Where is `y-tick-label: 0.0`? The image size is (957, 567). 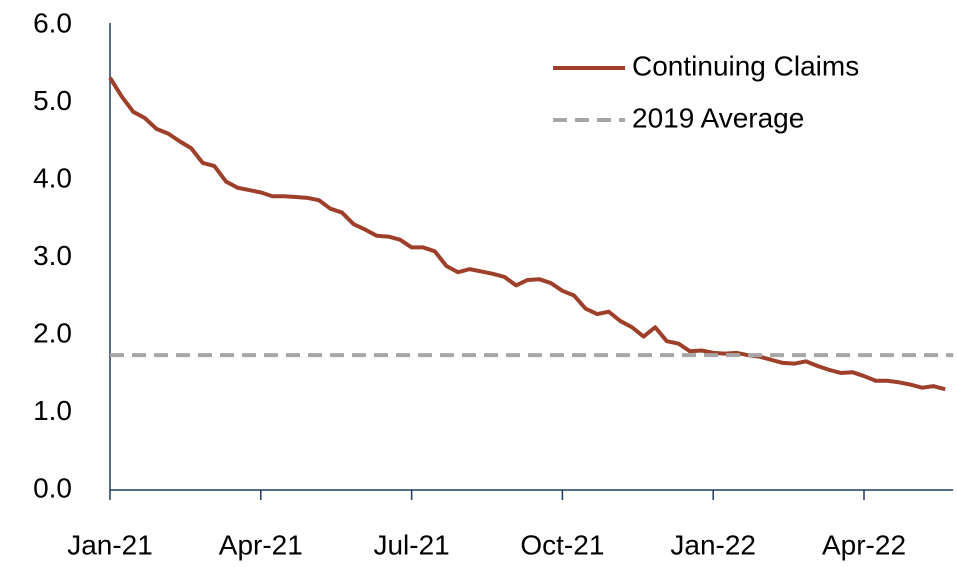
y-tick-label: 0.0 is located at coordinates (52, 487).